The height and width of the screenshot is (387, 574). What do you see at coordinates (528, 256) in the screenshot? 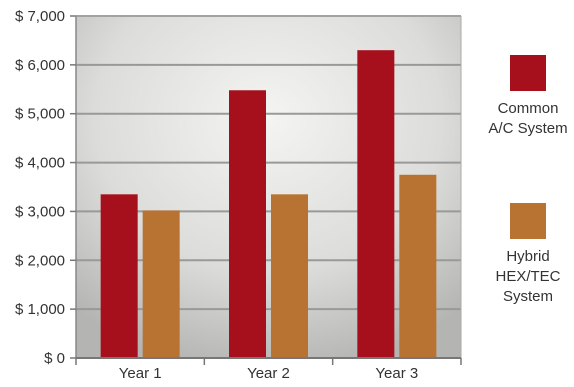
I see `legend-label-line: Hybrid` at bounding box center [528, 256].